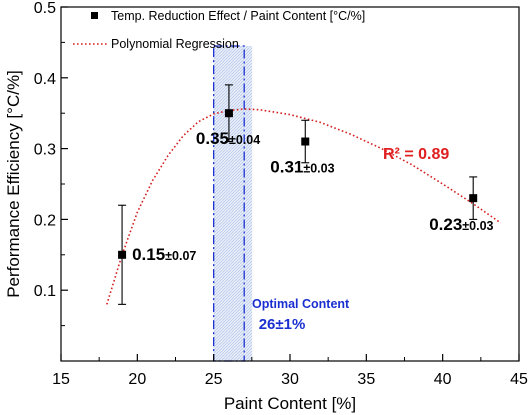 The width and height of the screenshot is (532, 415). What do you see at coordinates (13, 184) in the screenshot?
I see `y-axis-label: Performance Efficiency [°C/%]` at bounding box center [13, 184].